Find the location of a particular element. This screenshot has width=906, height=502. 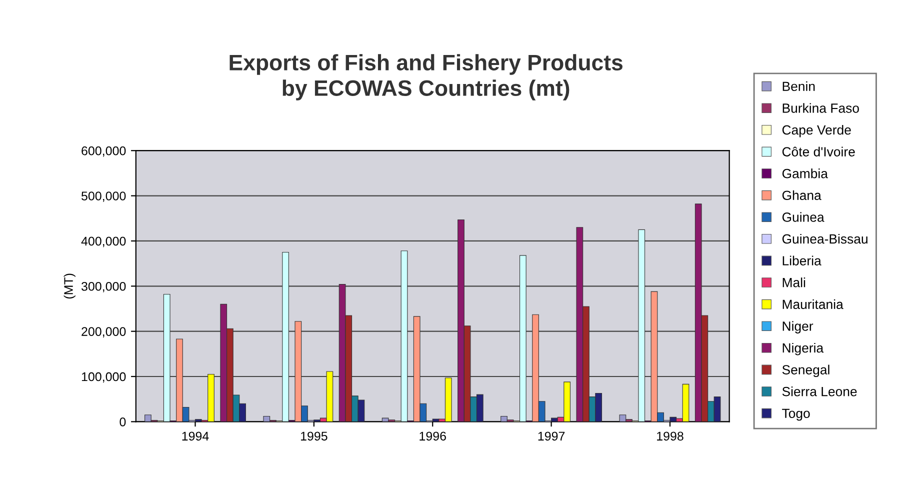

y-tick-label: 200,000 is located at coordinates (104, 332).